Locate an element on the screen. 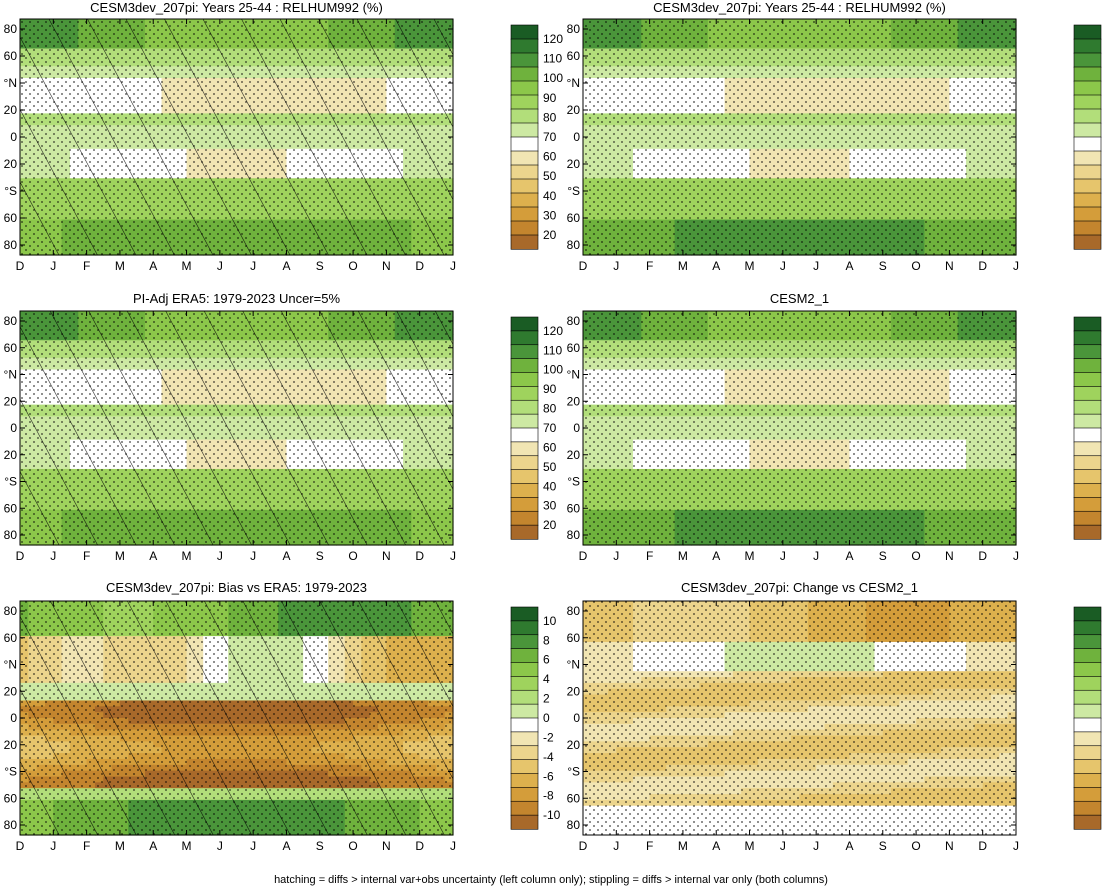  colorbar-label: 80 is located at coordinates (550, 117).